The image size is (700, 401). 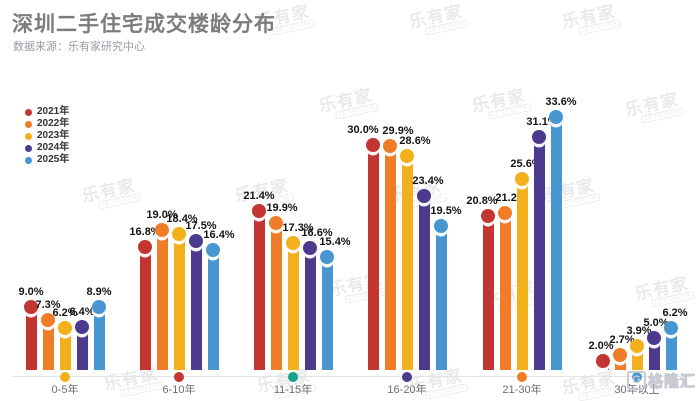 I want to click on category-label: 16-20年, so click(x=407, y=390).